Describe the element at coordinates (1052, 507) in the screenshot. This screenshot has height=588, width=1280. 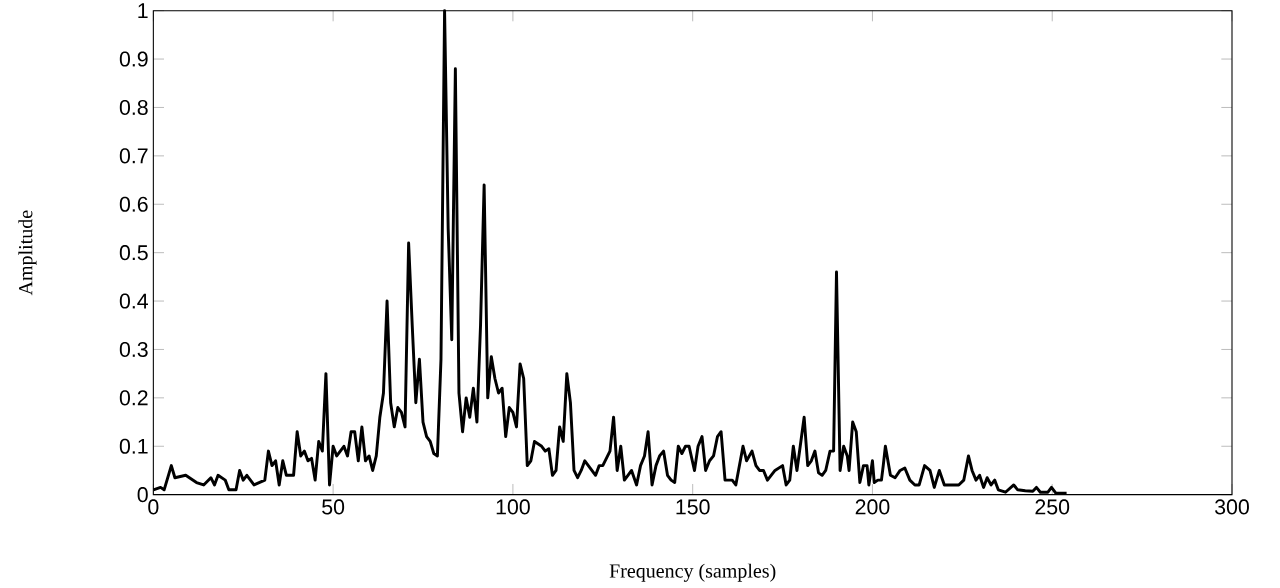
I see `x-tick-label: 250` at that location.